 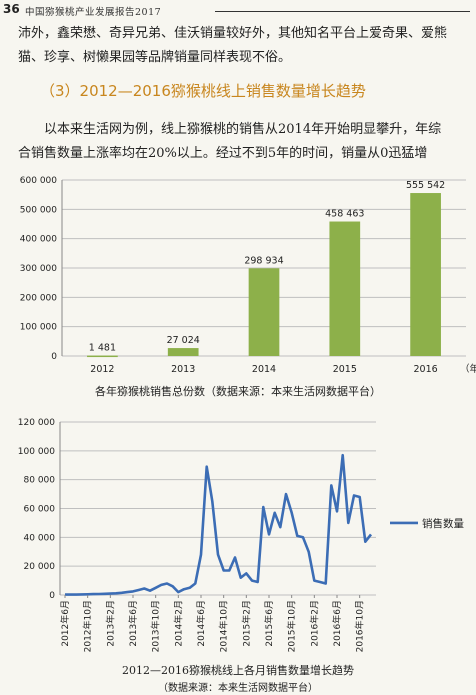 I want to click on legend-label: 销售数量, so click(x=443, y=523).